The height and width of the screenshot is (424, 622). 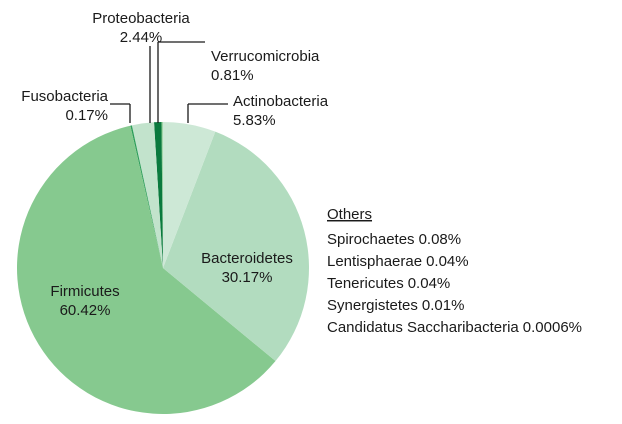 What do you see at coordinates (443, 305) in the screenshot?
I see `others-value: 0.01%` at bounding box center [443, 305].